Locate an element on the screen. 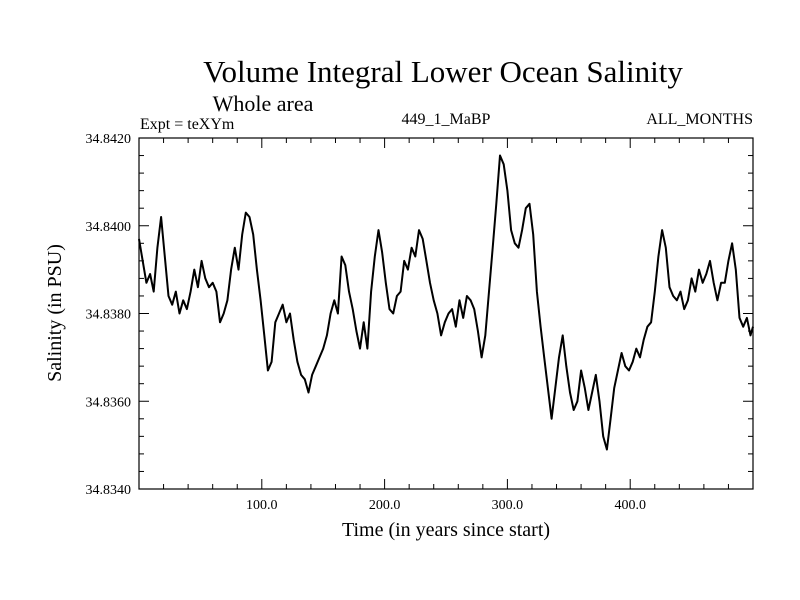 The image size is (800, 600). y-axis-label: Salinity (in PSU) is located at coordinates (55, 313).